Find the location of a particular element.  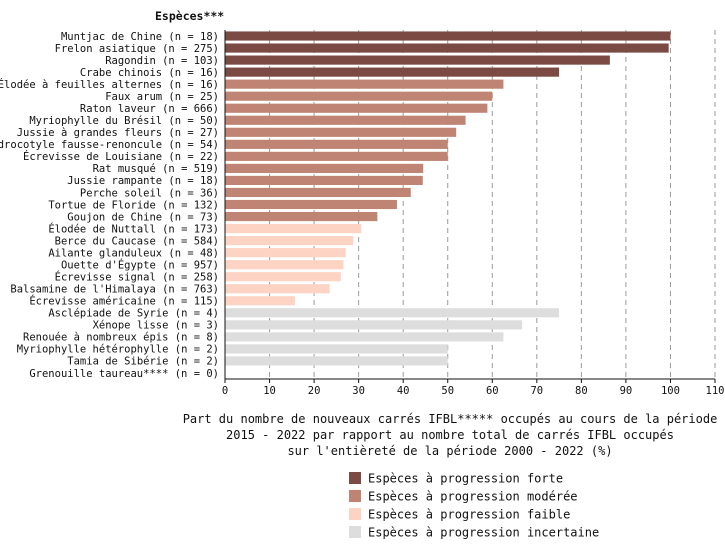

x-tick-label-110: 110 is located at coordinates (715, 391).